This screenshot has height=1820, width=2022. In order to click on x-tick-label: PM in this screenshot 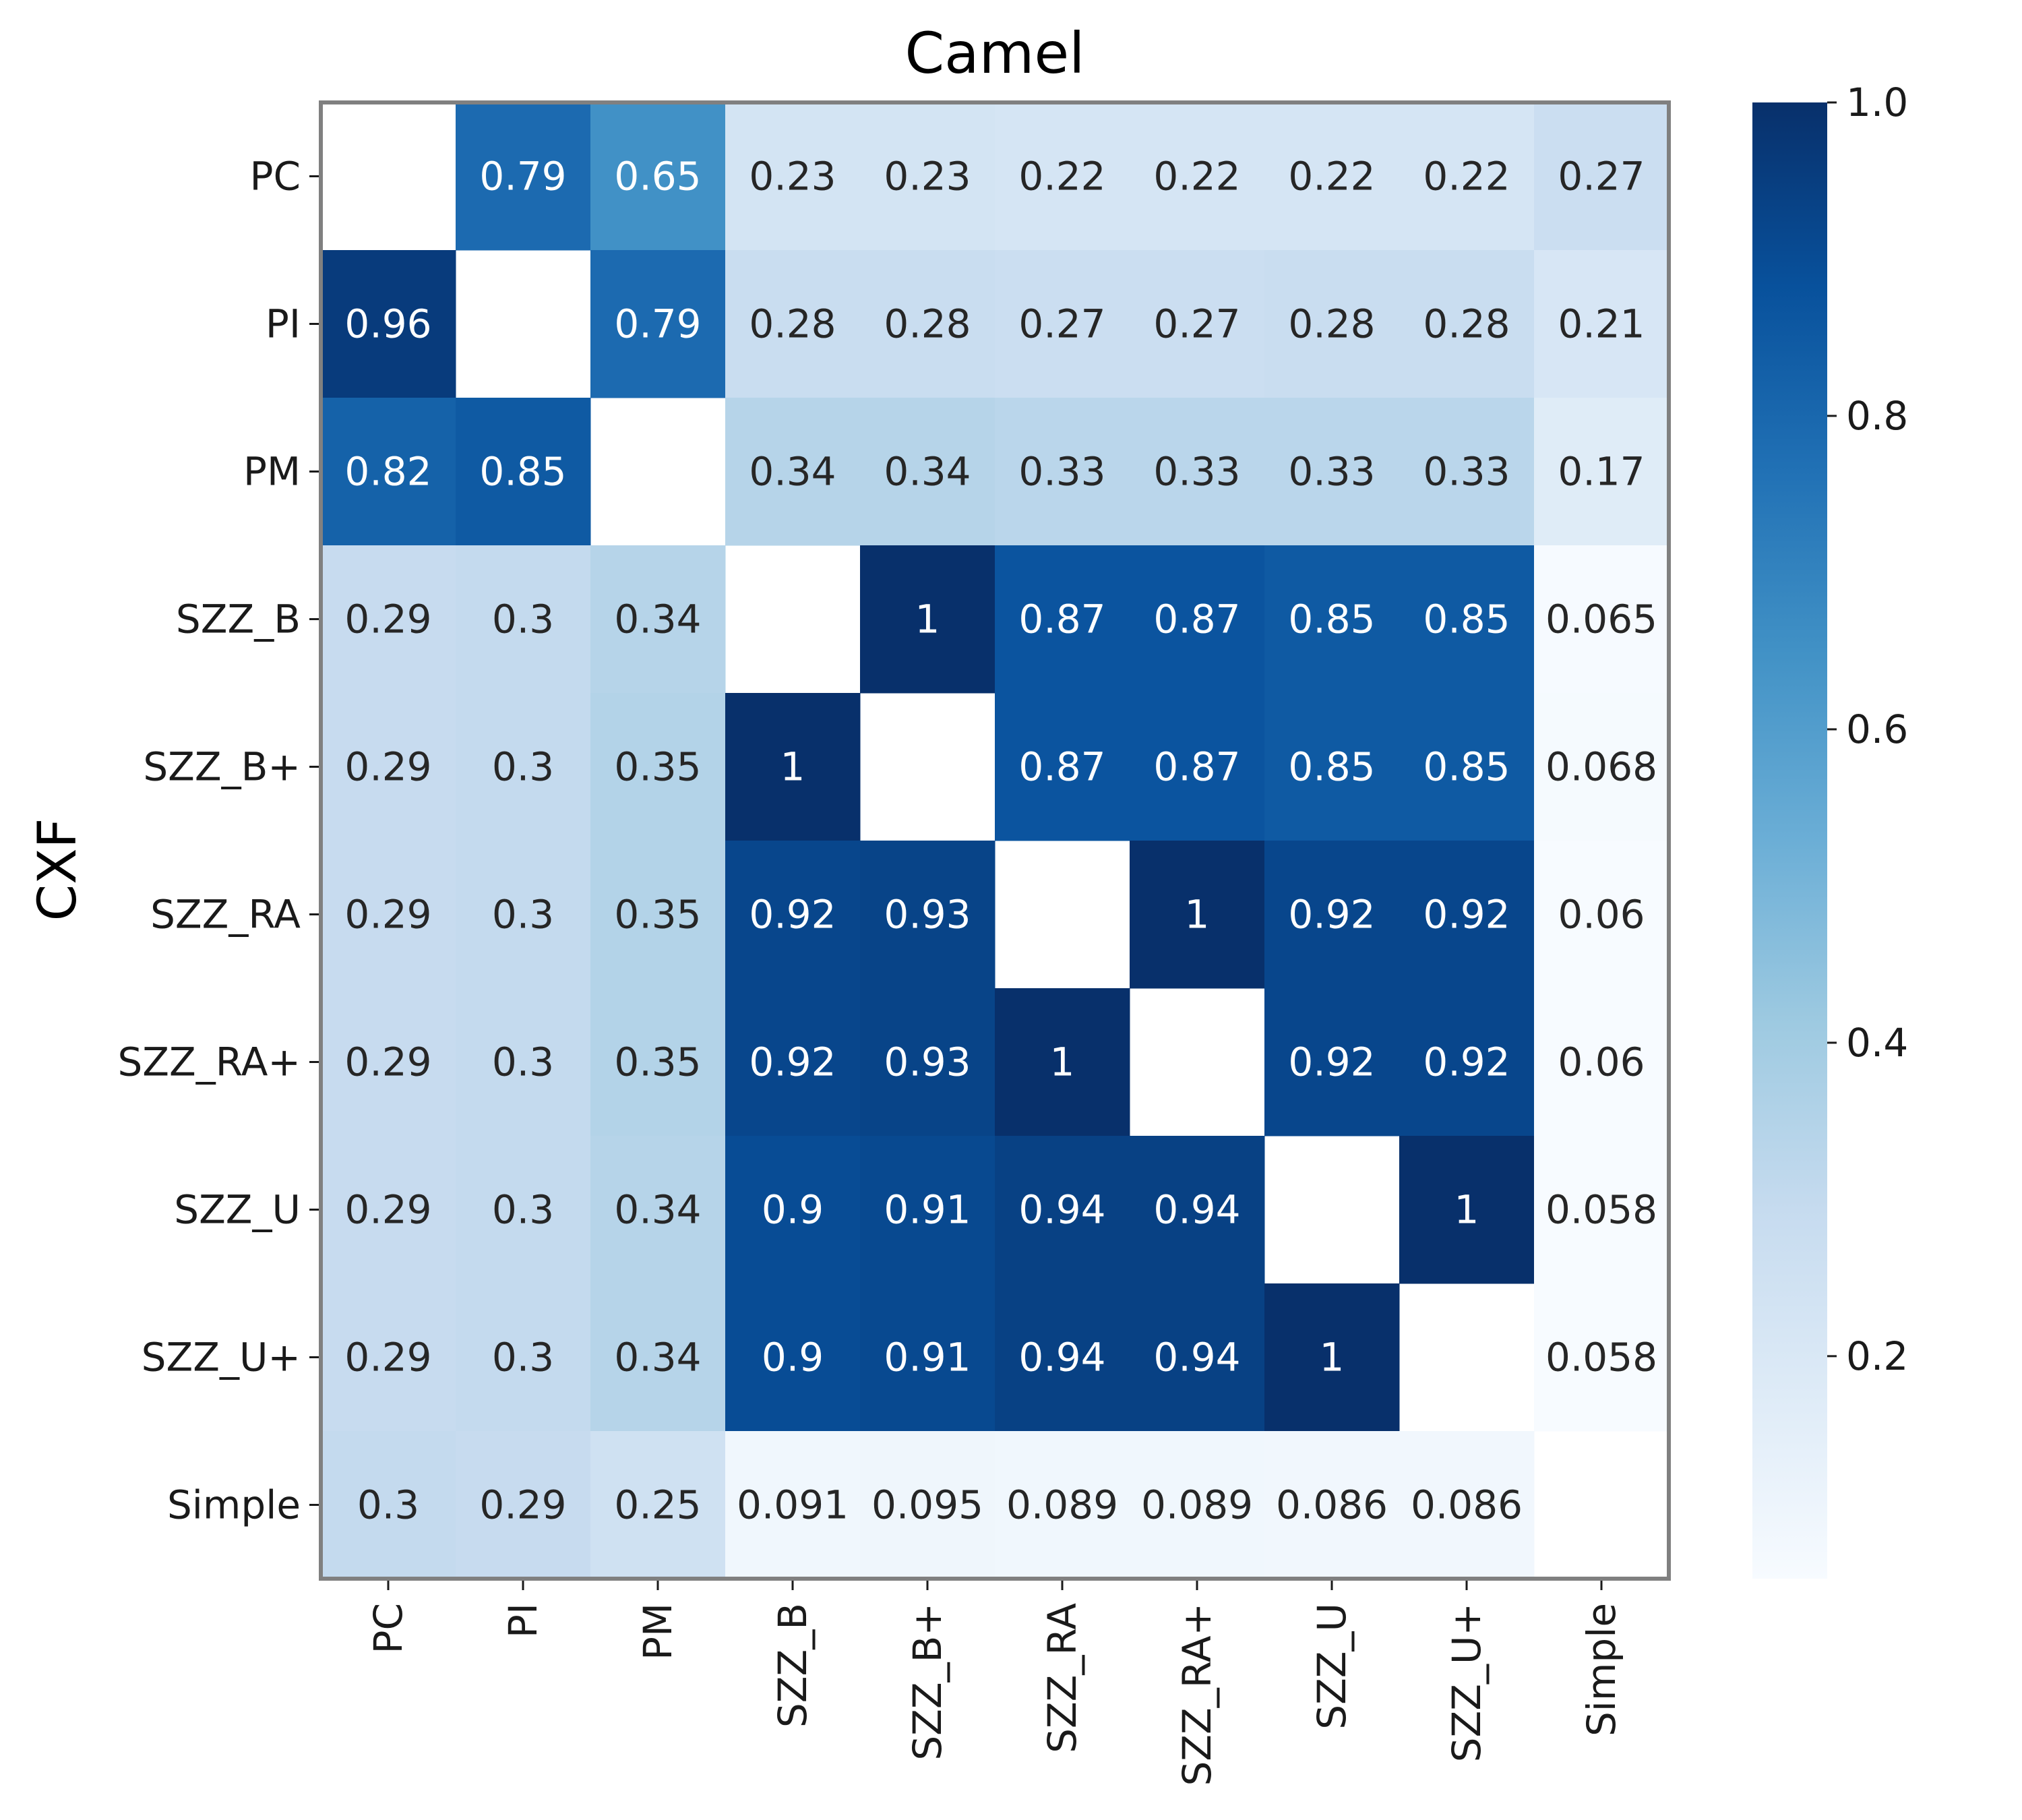, I will do `click(658, 1631)`.